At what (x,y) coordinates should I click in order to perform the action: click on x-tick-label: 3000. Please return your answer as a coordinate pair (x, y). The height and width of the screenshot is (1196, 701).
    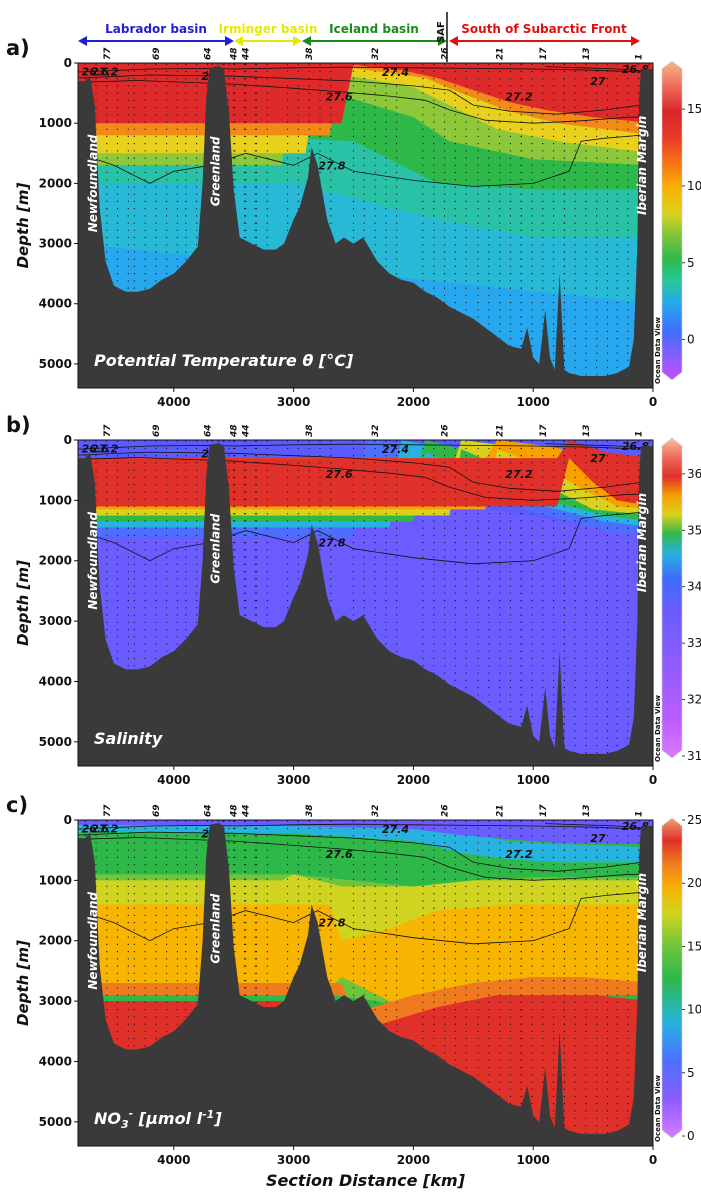
    Looking at the image, I should click on (293, 780).